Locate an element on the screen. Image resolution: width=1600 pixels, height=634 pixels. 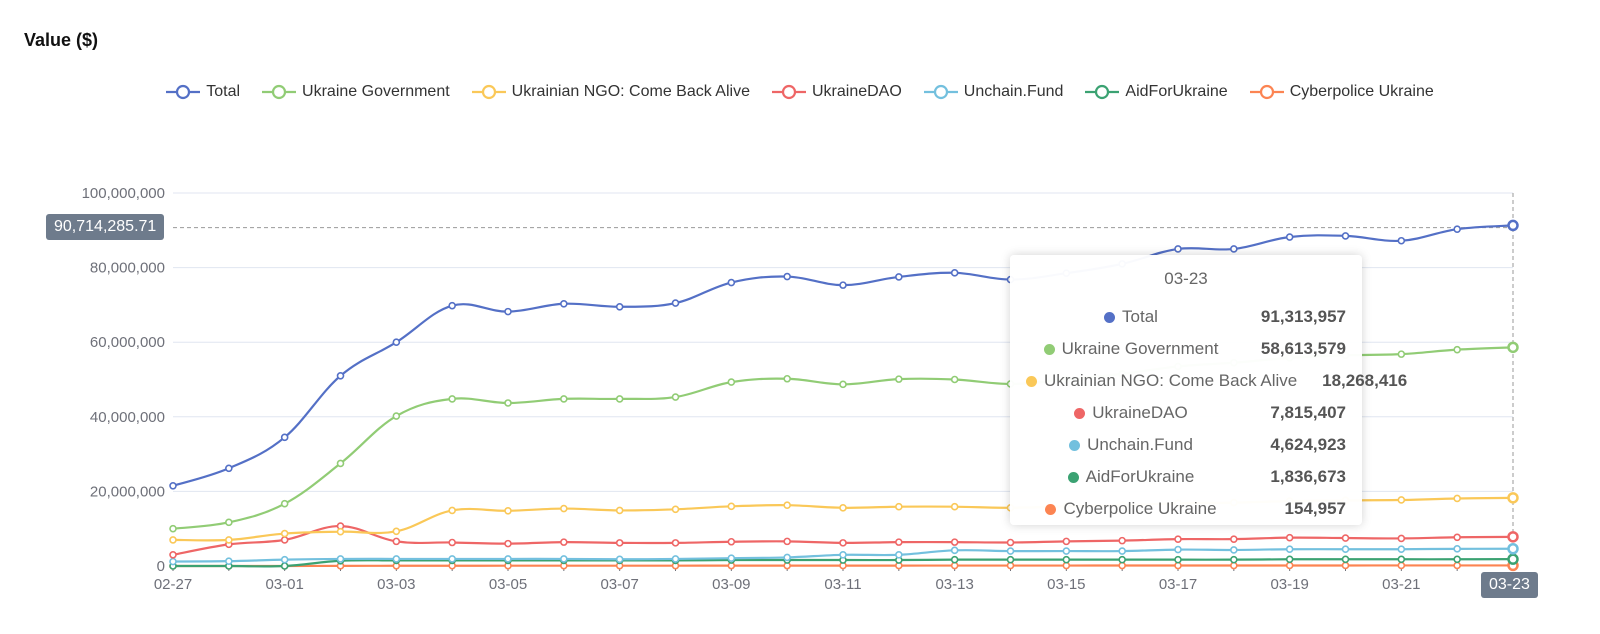
tooltip-row: Ukrainian NGO: Come Back Alive 18,268,416 is located at coordinates (1216, 381).